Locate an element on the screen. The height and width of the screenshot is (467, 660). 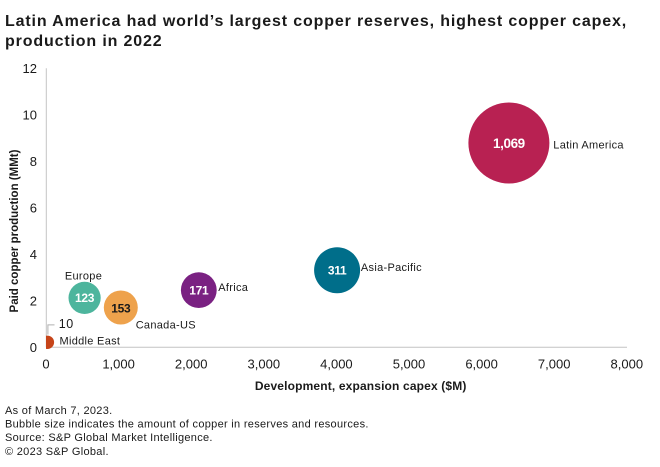
svg-text: 4,000 is located at coordinates (336, 364).